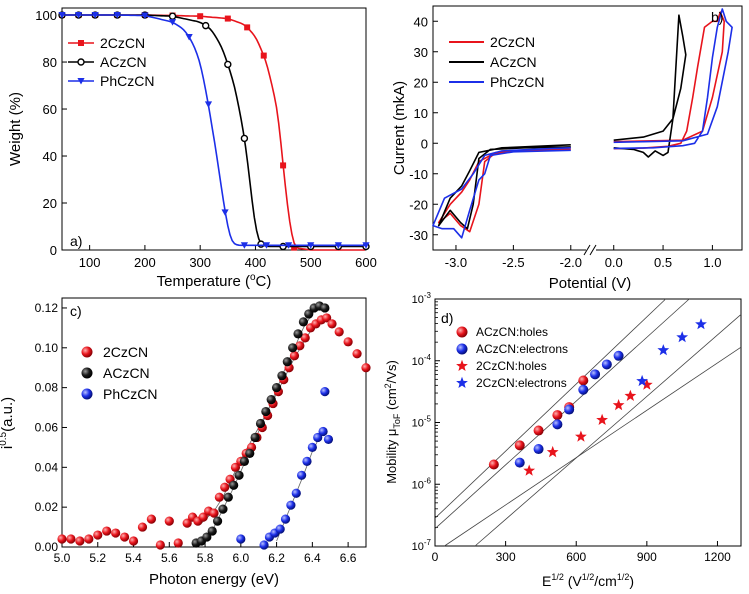 The height and width of the screenshot is (594, 749). What do you see at coordinates (462, 349) in the screenshot?
I see `panel-d-legend-marker` at bounding box center [462, 349].